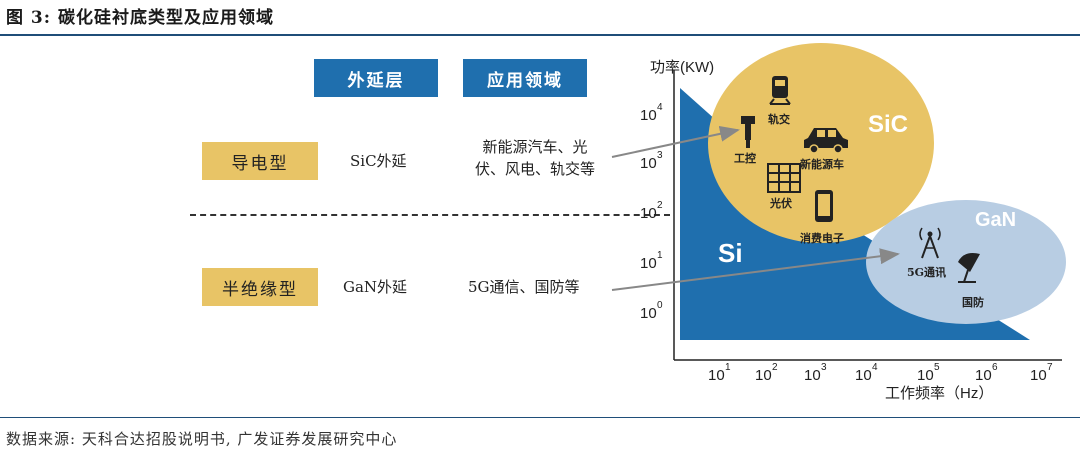 The height and width of the screenshot is (462, 1080). Describe the element at coordinates (748, 132) in the screenshot. I see `industrial-control-icon` at that location.